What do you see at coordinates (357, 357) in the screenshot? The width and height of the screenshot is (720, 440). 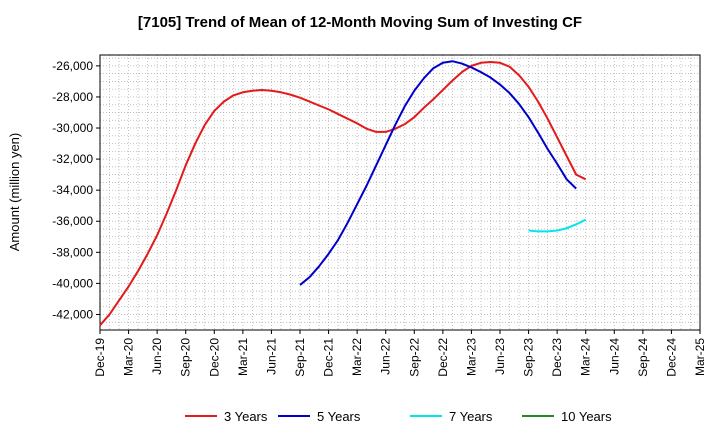 I see `x-tick-label: Mar-22` at bounding box center [357, 357].